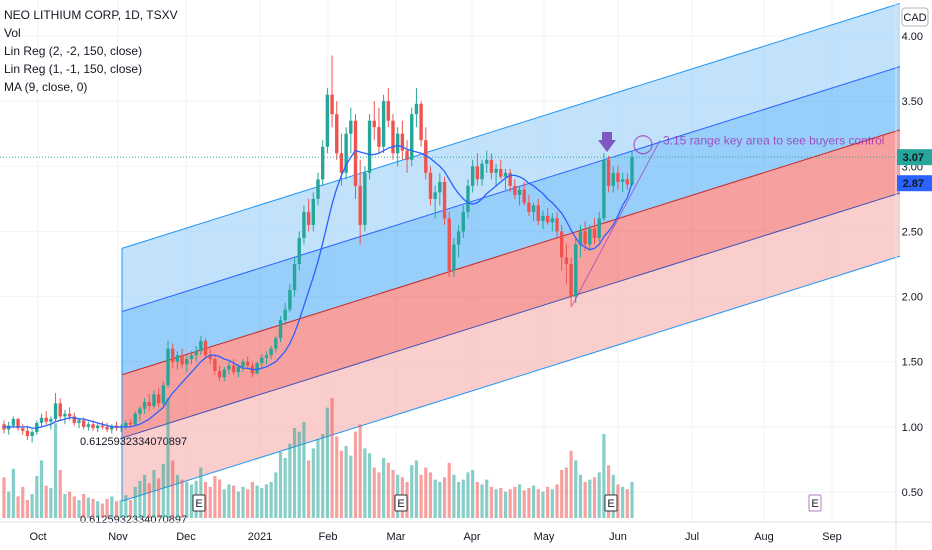 This screenshot has width=932, height=550. Describe the element at coordinates (607, 142) in the screenshot. I see `down-arrow-icon` at that location.